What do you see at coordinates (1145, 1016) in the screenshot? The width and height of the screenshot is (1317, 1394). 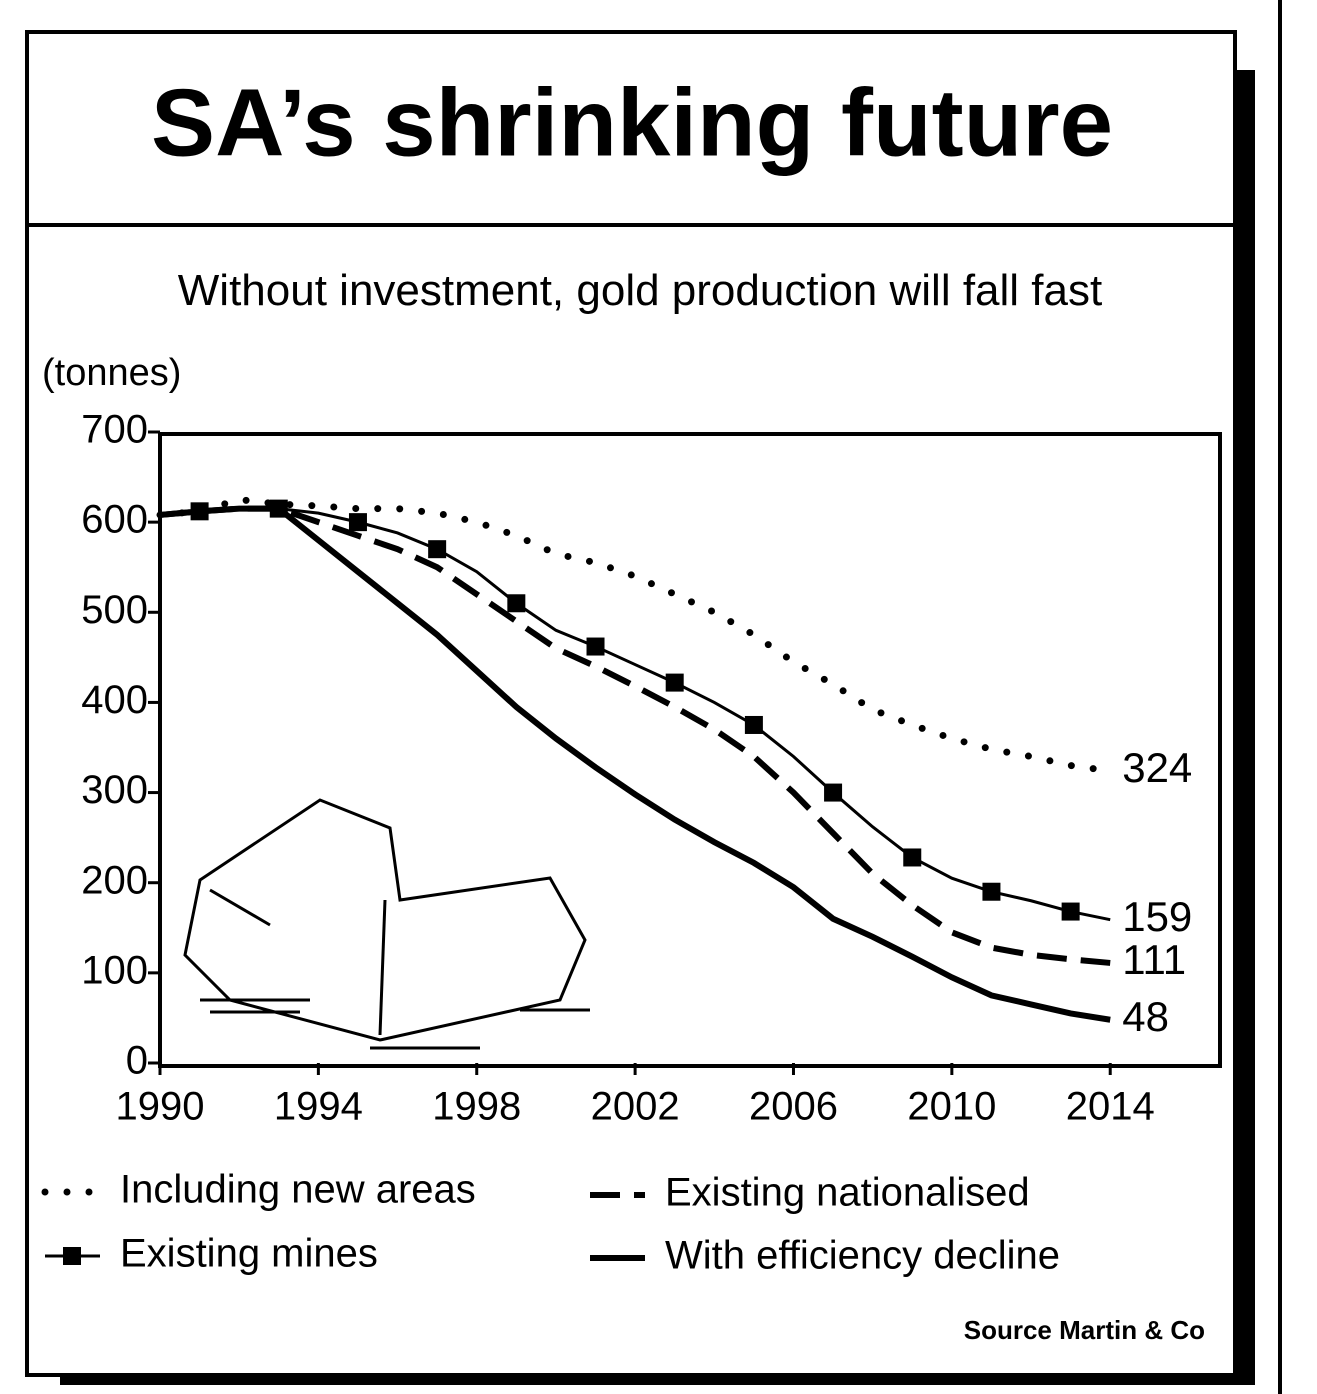 I see `end-label: 48` at bounding box center [1145, 1016].